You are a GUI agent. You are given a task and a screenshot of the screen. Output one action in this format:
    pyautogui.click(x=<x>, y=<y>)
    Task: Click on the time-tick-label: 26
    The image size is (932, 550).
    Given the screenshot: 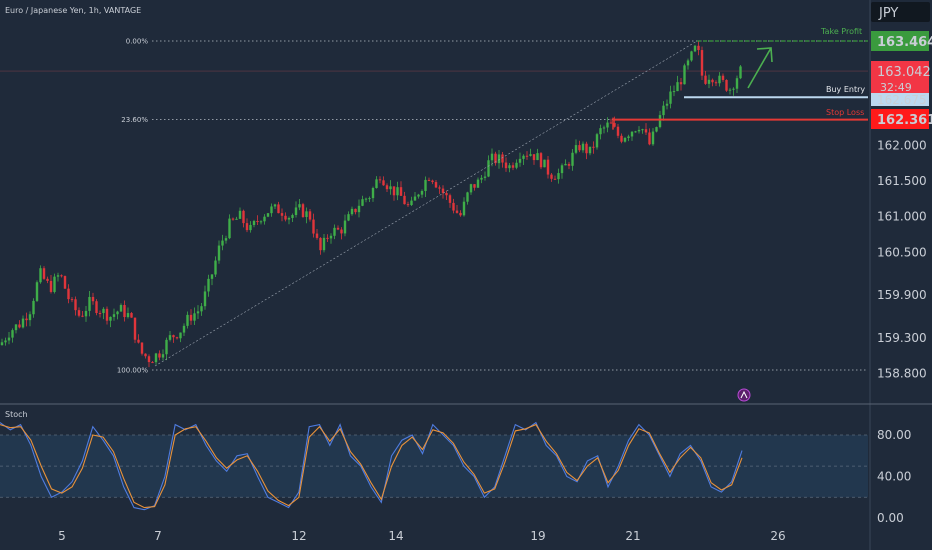 What is the action you would take?
    pyautogui.click(x=777, y=536)
    